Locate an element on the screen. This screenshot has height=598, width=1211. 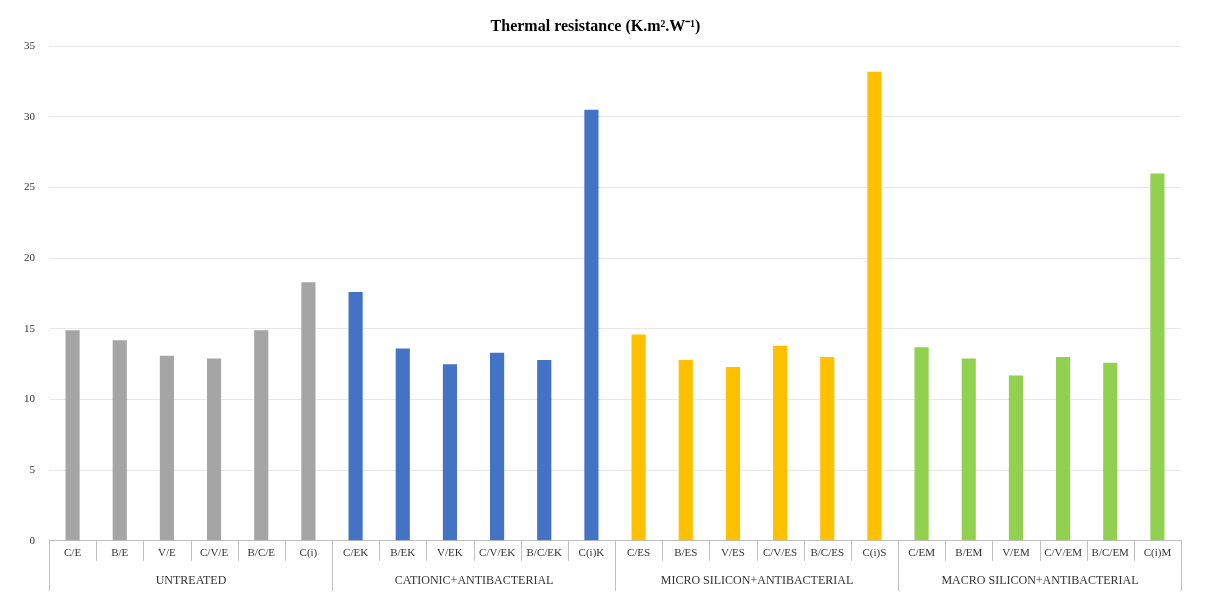
x-tick-label: C(i) is located at coordinates (308, 553).